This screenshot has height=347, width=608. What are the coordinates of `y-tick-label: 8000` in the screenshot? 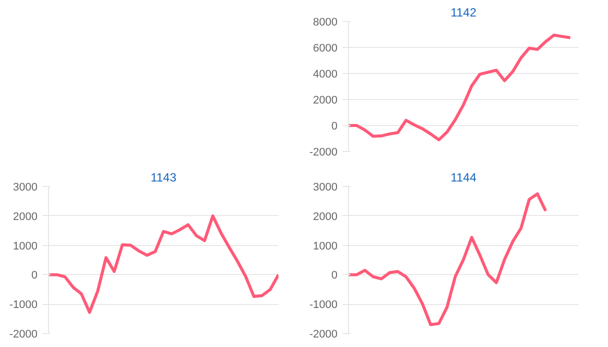 It's located at (325, 22).